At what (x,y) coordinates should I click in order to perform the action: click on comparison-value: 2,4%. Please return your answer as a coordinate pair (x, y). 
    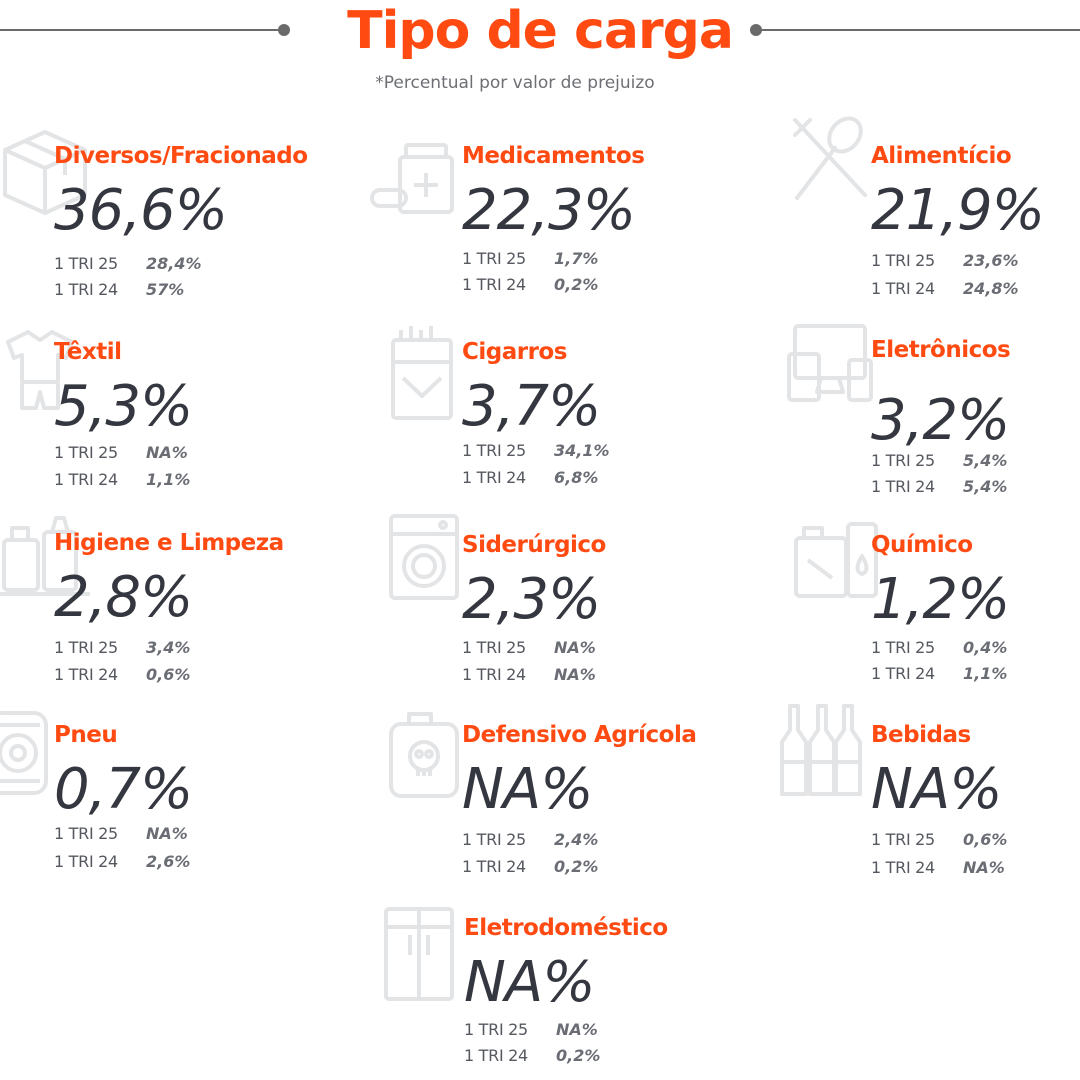
    Looking at the image, I should click on (576, 839).